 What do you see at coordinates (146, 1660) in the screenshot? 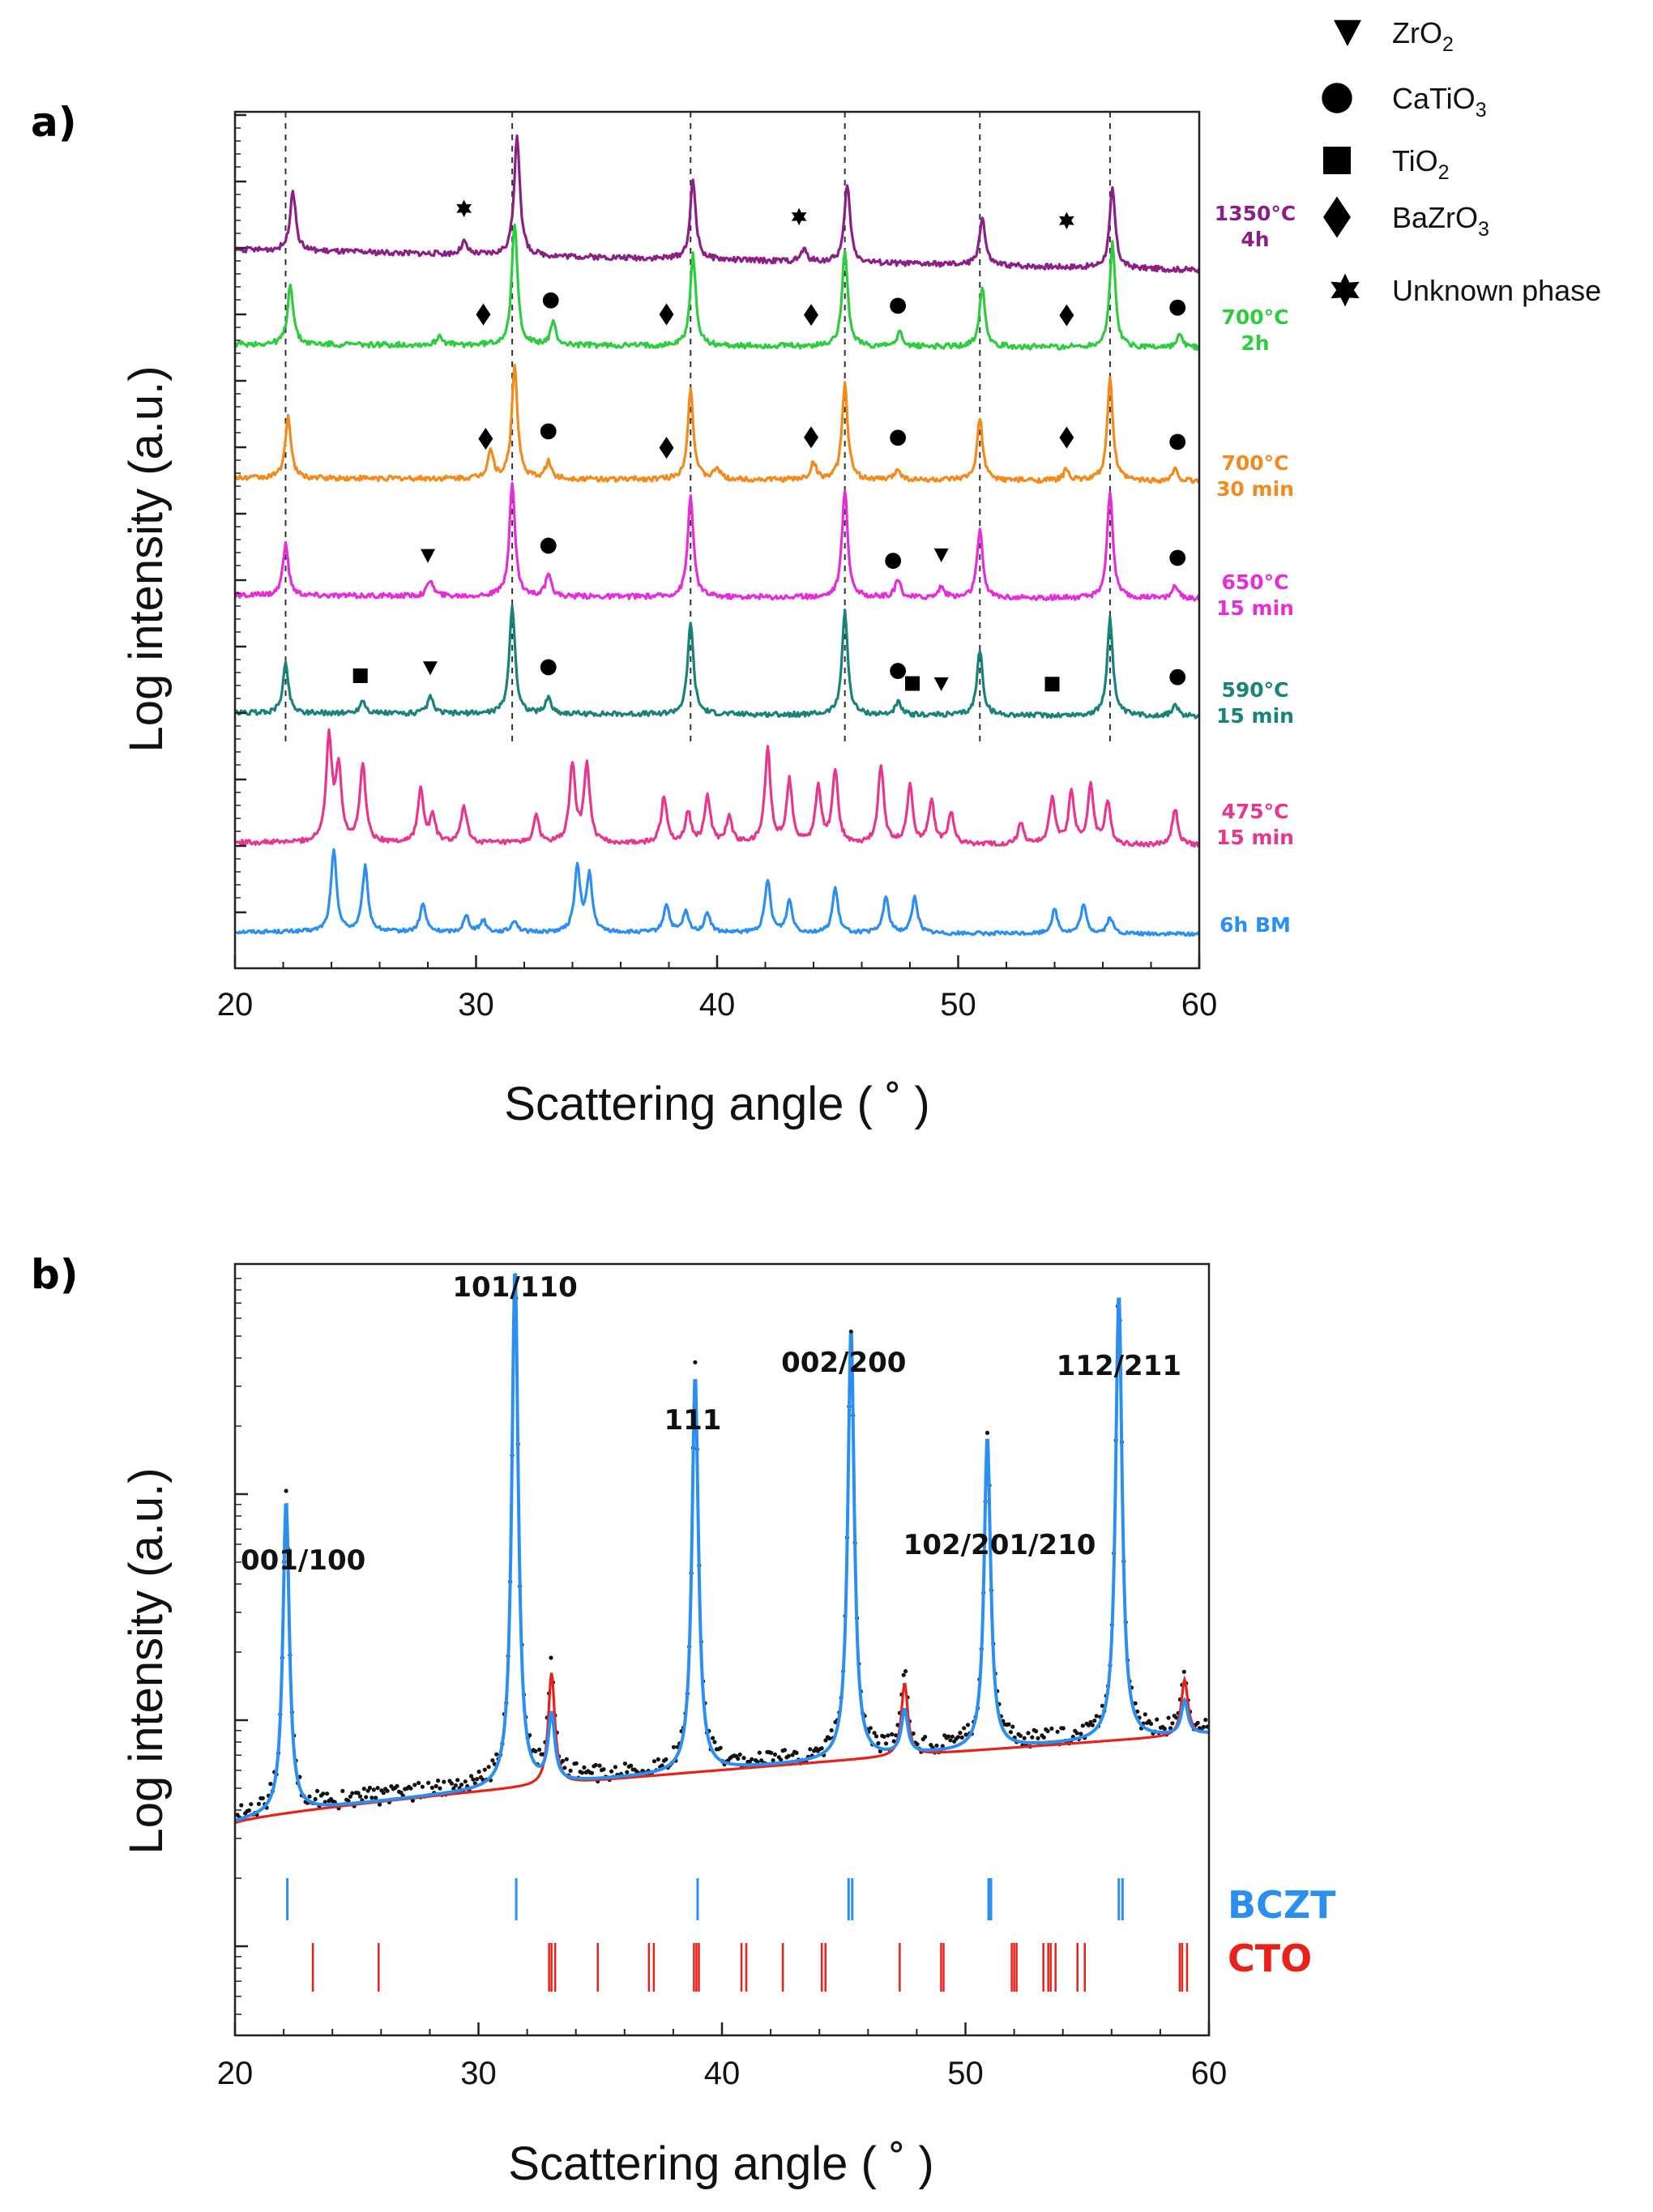
I see `panel-b-y-axis-title: Log intensity (a.u.)` at bounding box center [146, 1660].